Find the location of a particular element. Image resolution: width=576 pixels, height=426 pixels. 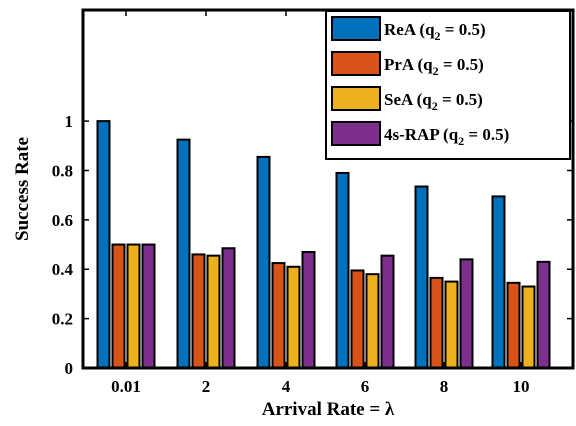

legend-label: PrA (q2 = 0.5) is located at coordinates (434, 66).